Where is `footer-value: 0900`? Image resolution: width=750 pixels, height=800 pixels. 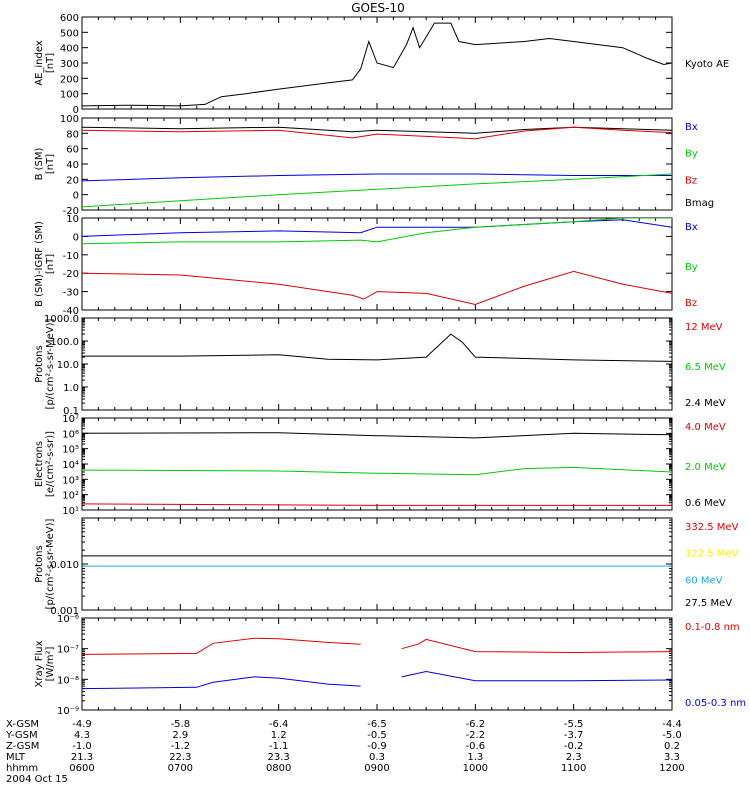 footer-value: 0900 is located at coordinates (376, 768).